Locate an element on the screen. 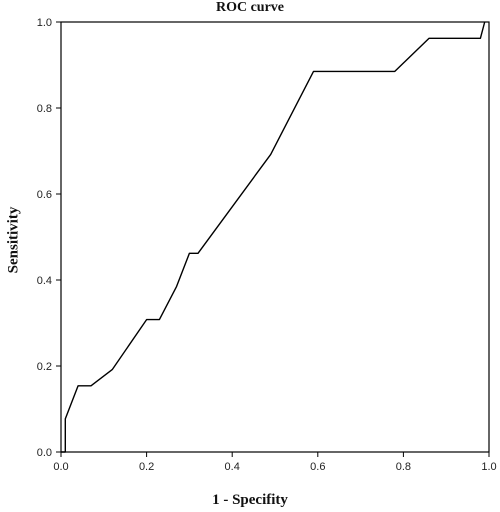  y-axis-label: Sensitivity is located at coordinates (13, 240).